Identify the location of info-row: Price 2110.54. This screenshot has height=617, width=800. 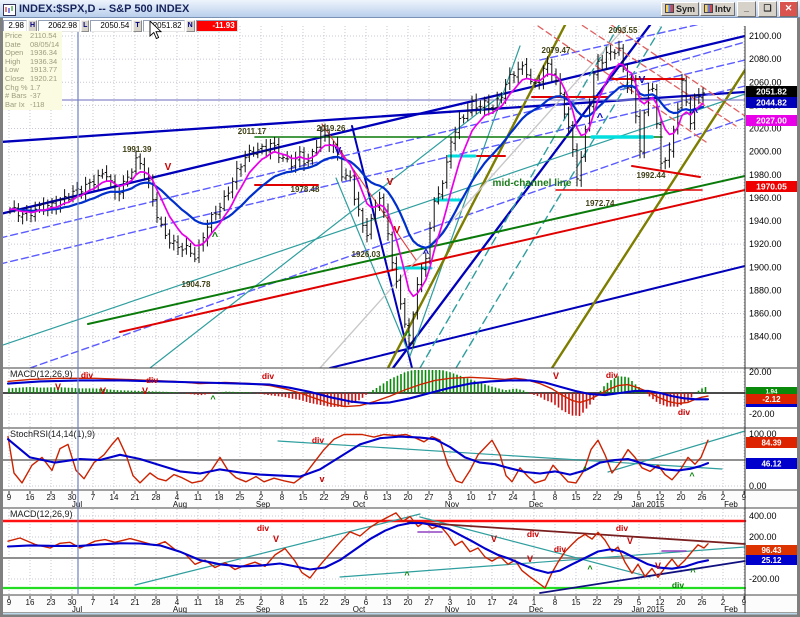
(31, 35).